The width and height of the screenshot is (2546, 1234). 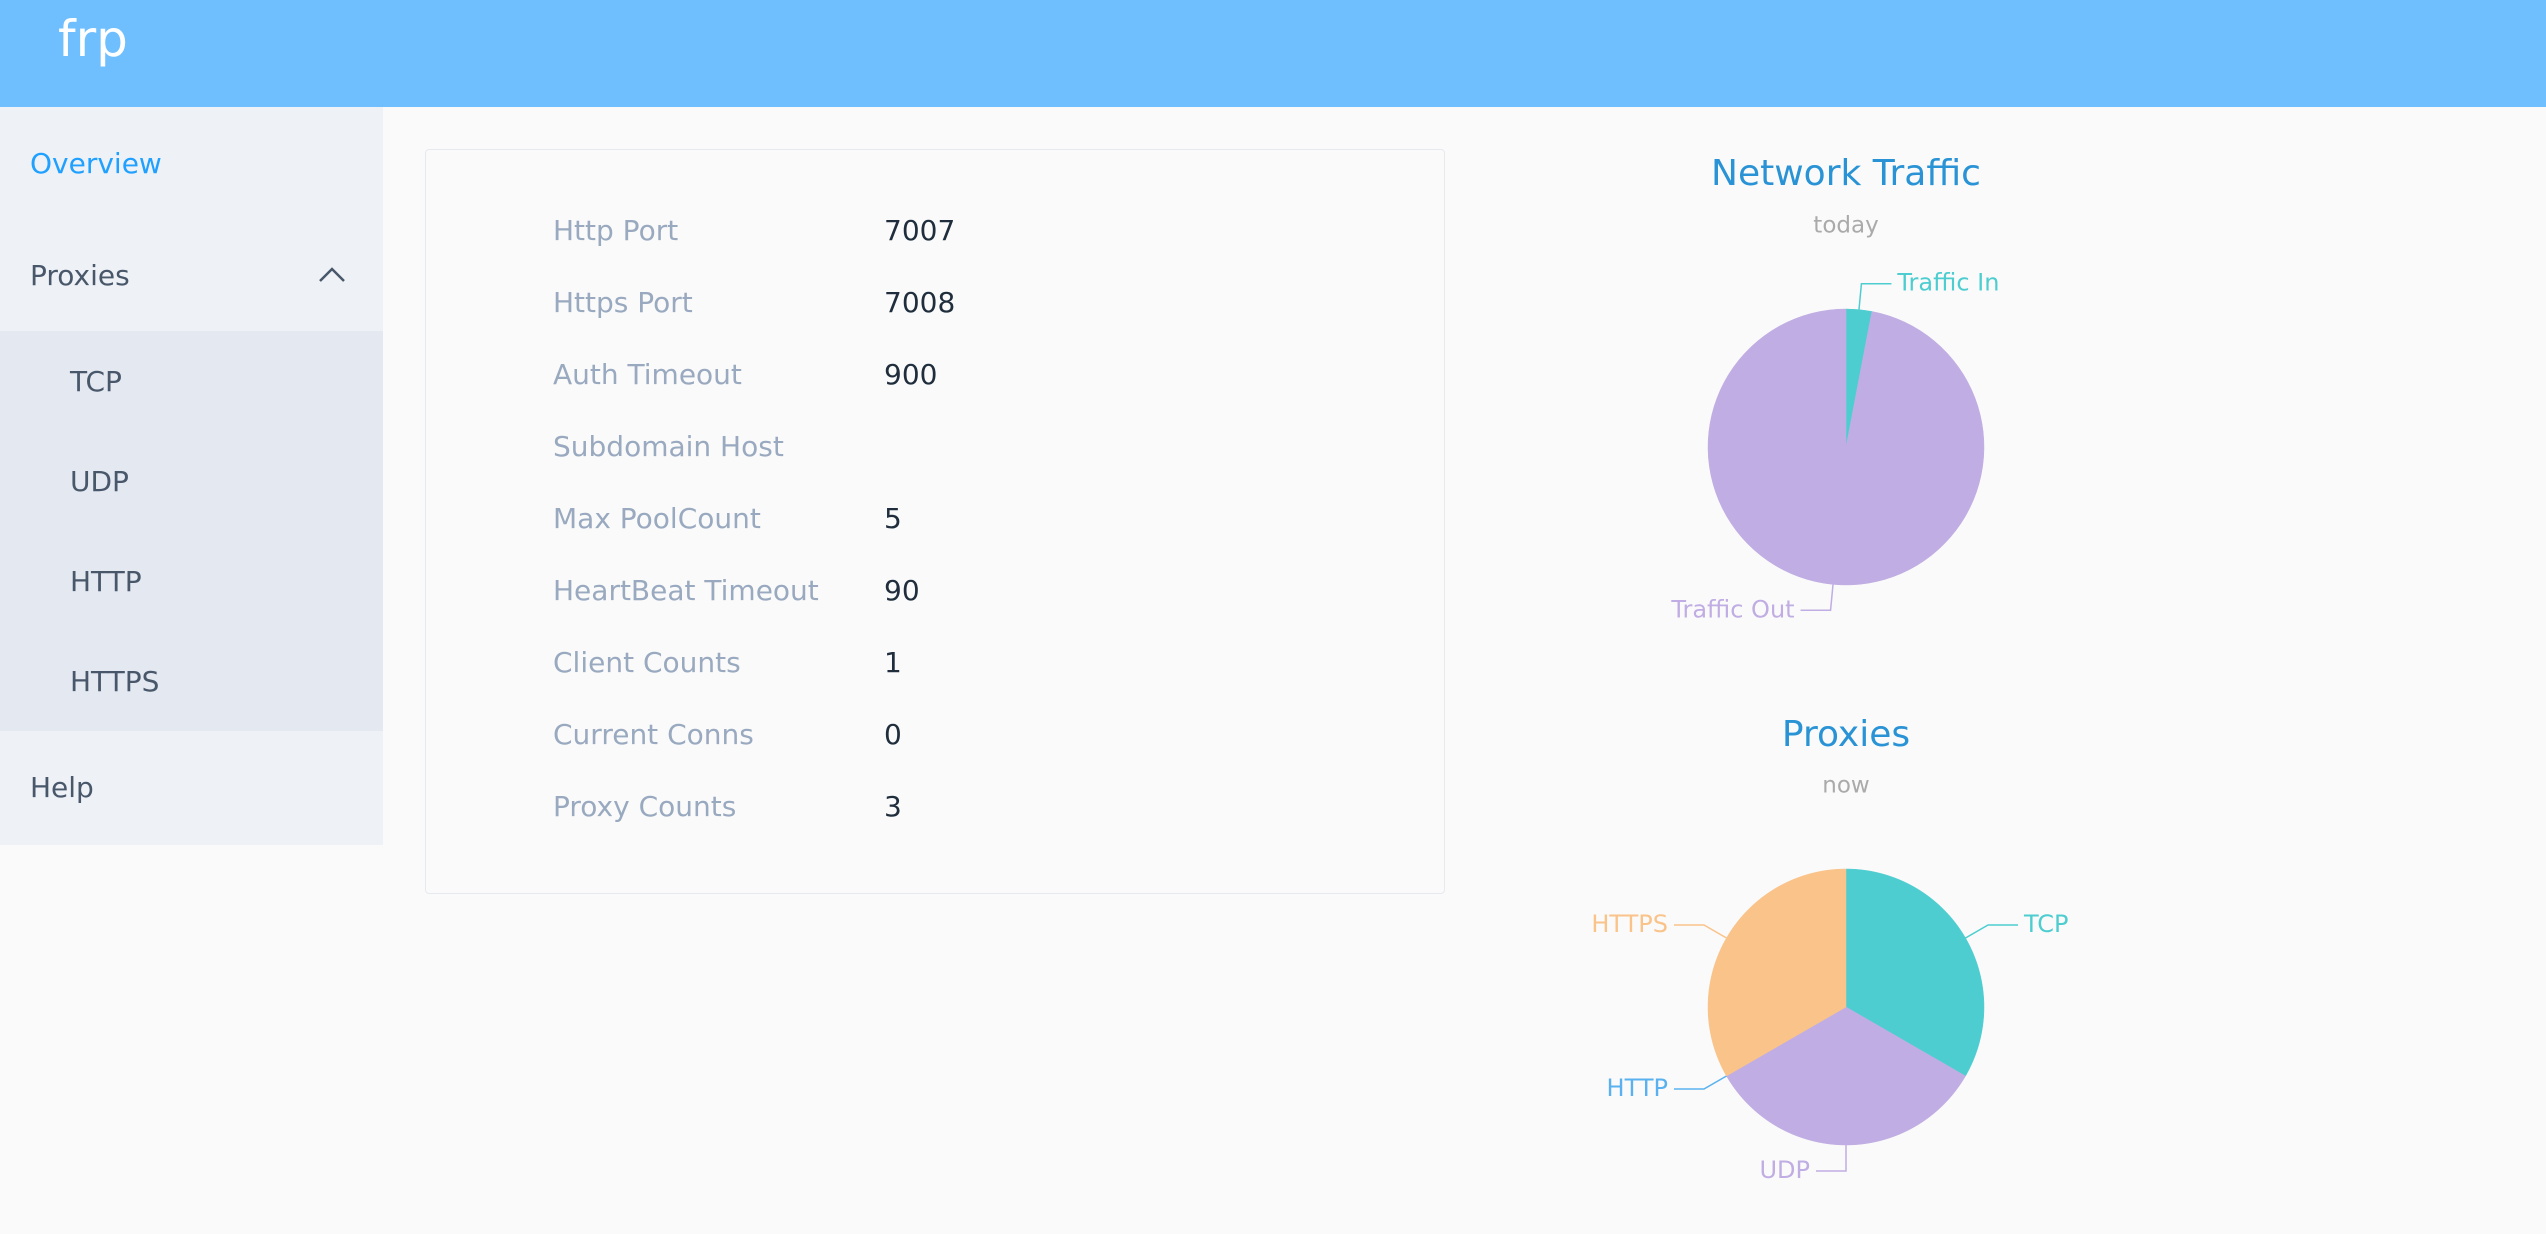 I want to click on nav-subitem: HTTPS, so click(x=191, y=681).